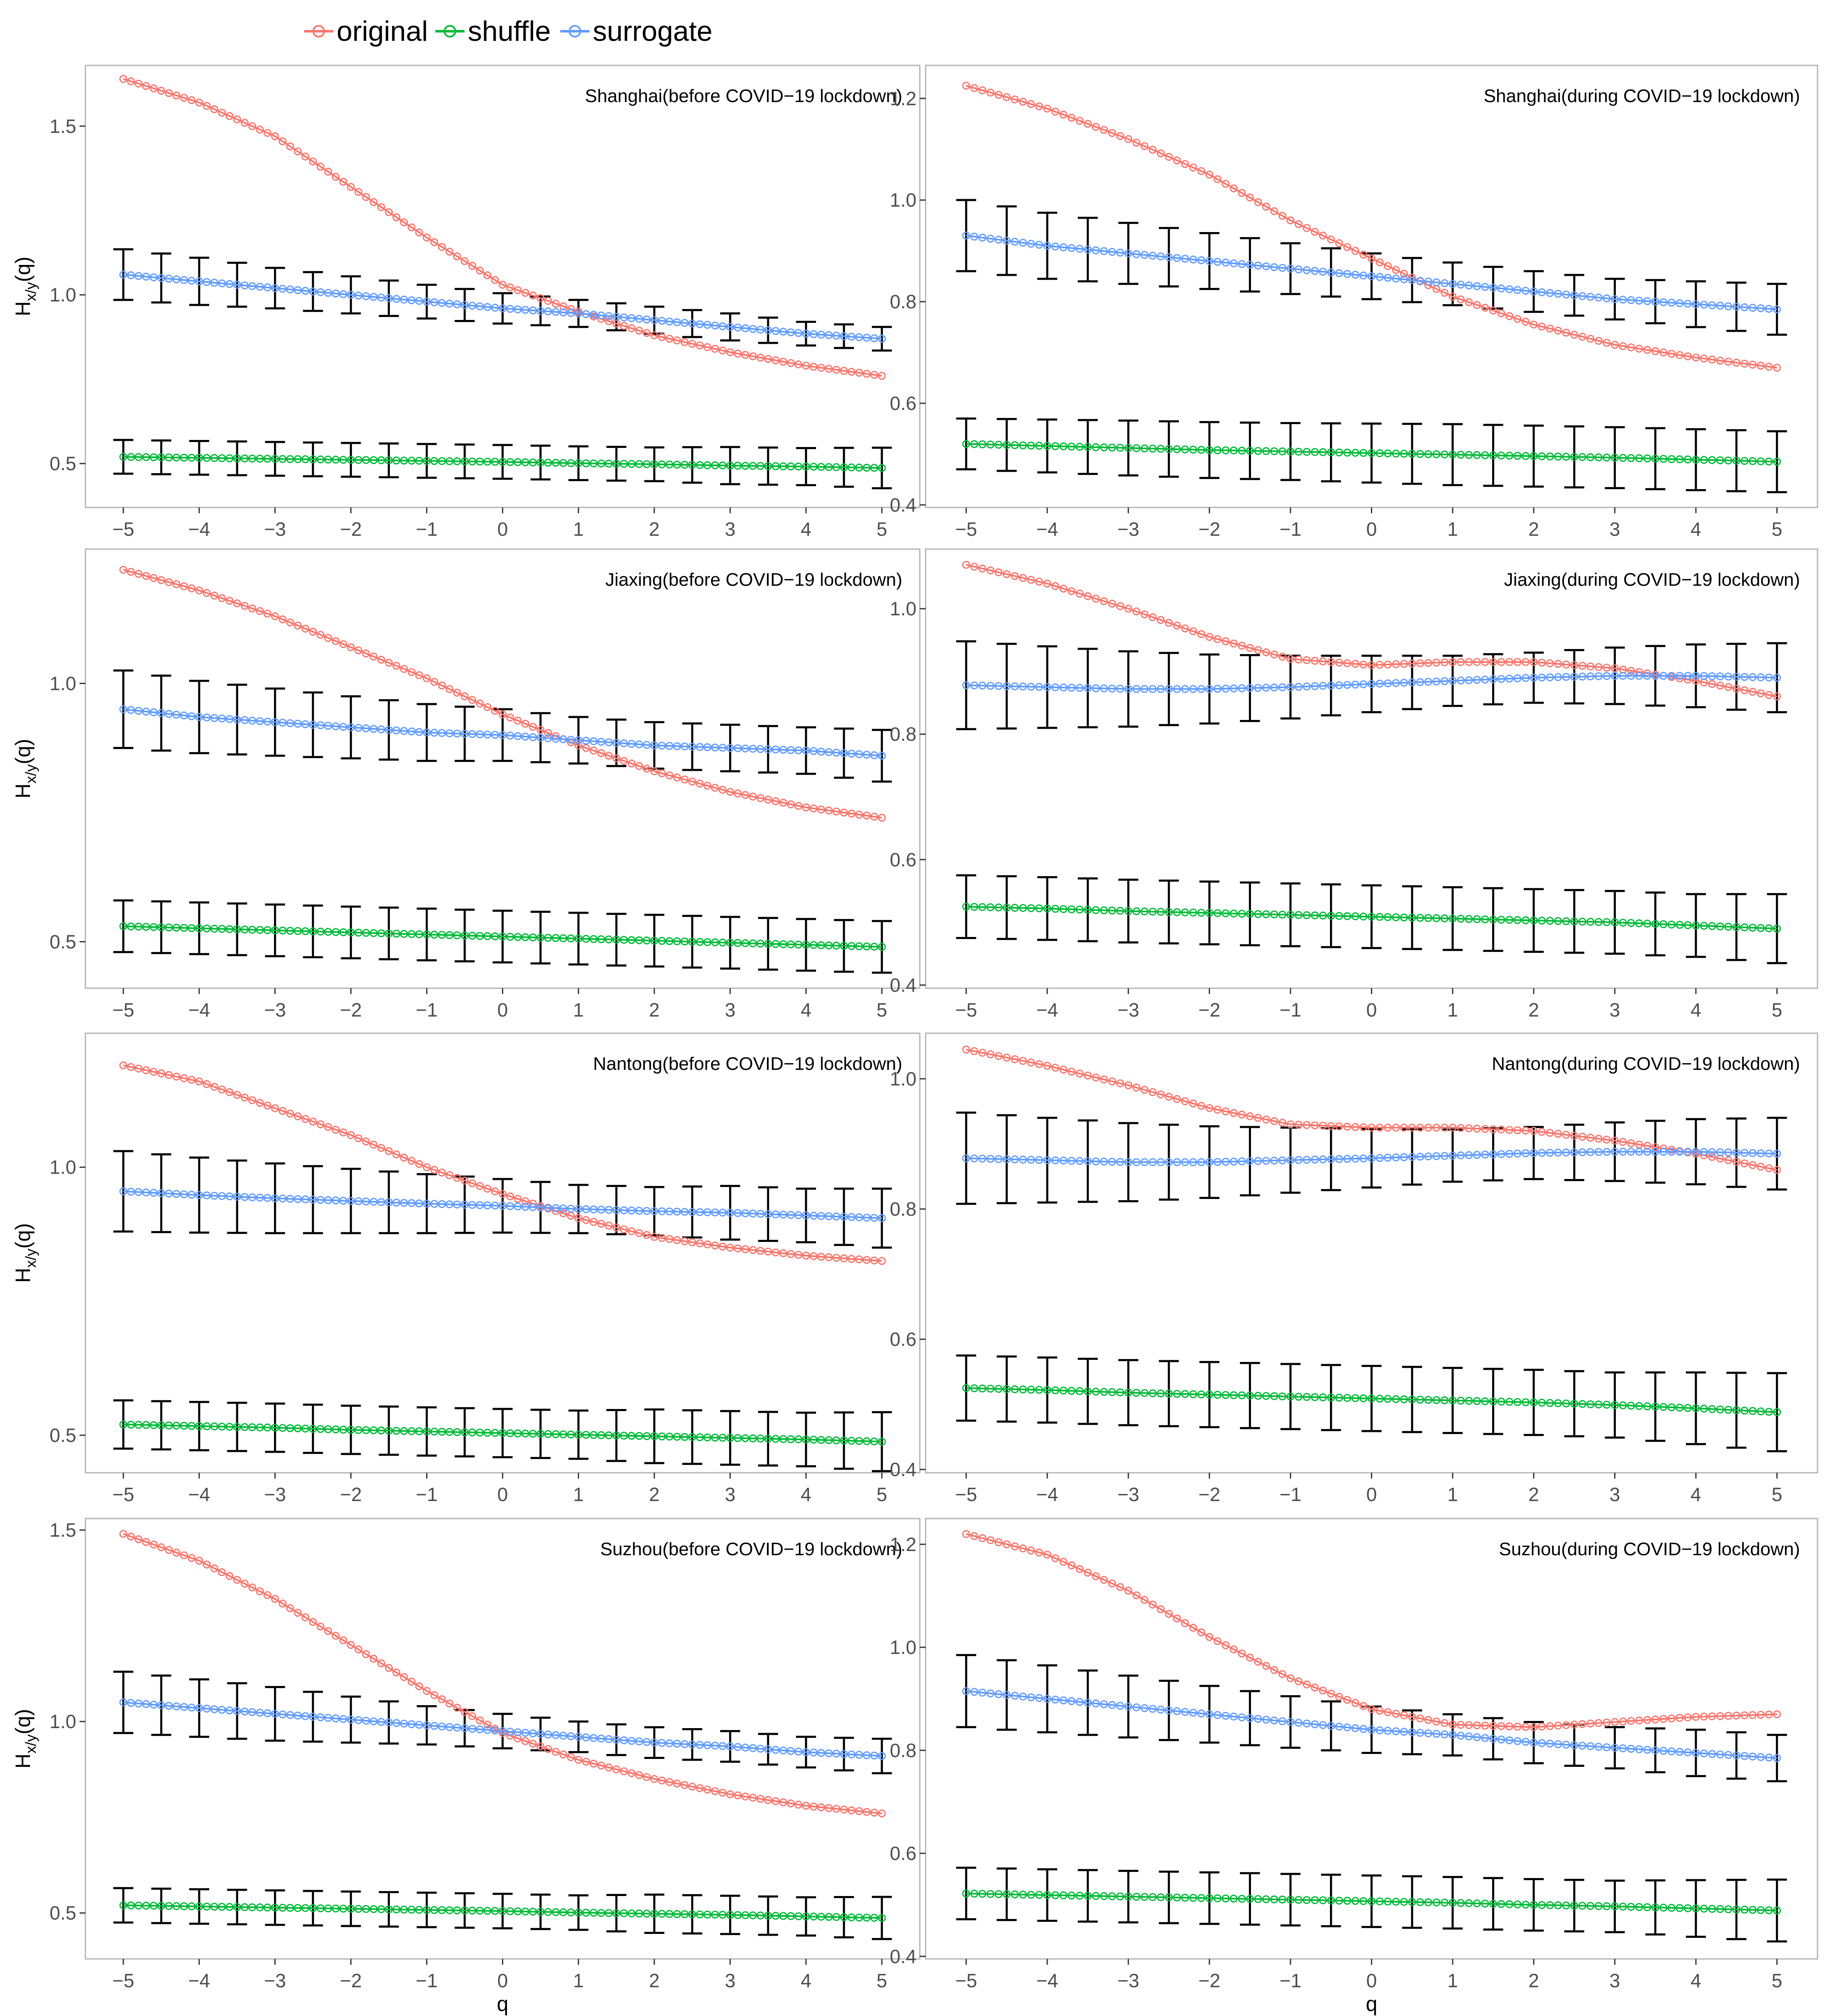 This screenshot has height=2016, width=1825. What do you see at coordinates (366, 31) in the screenshot?
I see `legend-item-original: original` at bounding box center [366, 31].